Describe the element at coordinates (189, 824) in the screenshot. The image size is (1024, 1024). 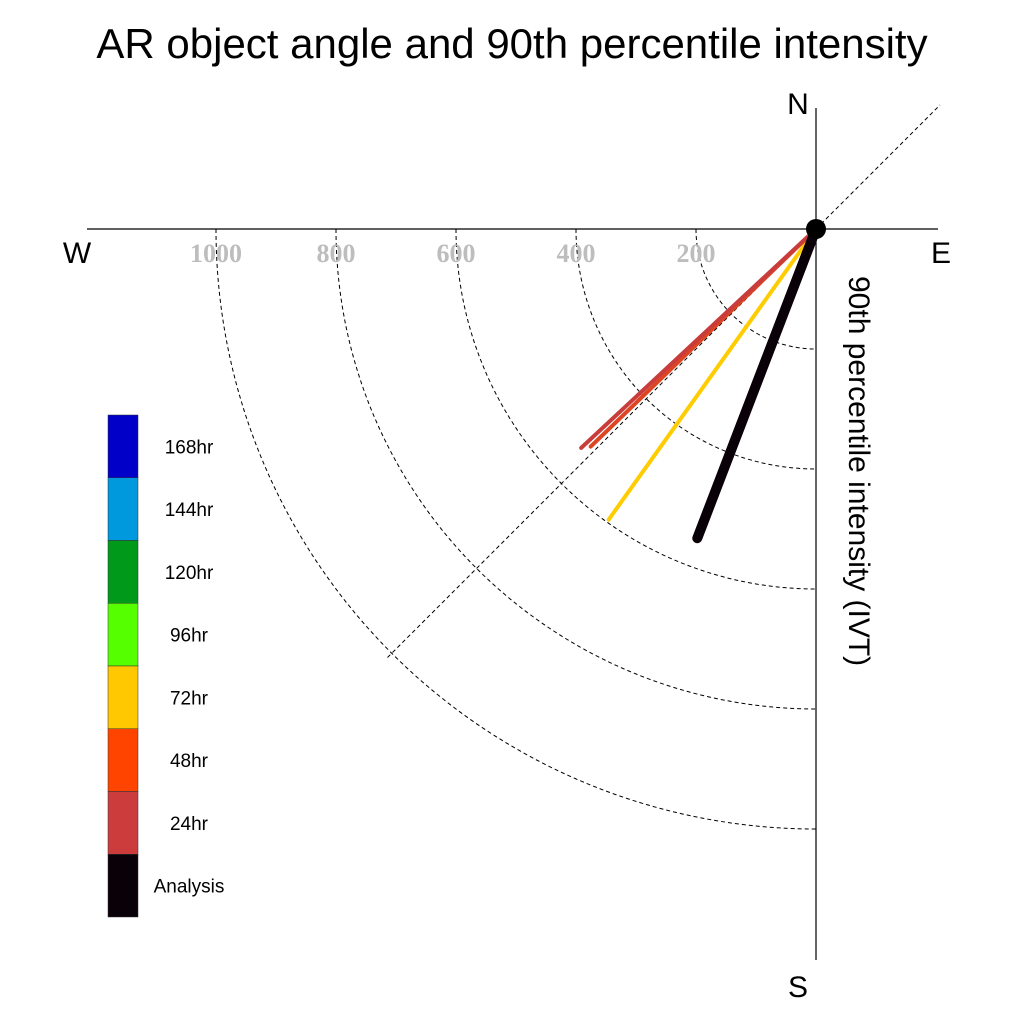
I see `legend-label-24hr: 24hr` at that location.